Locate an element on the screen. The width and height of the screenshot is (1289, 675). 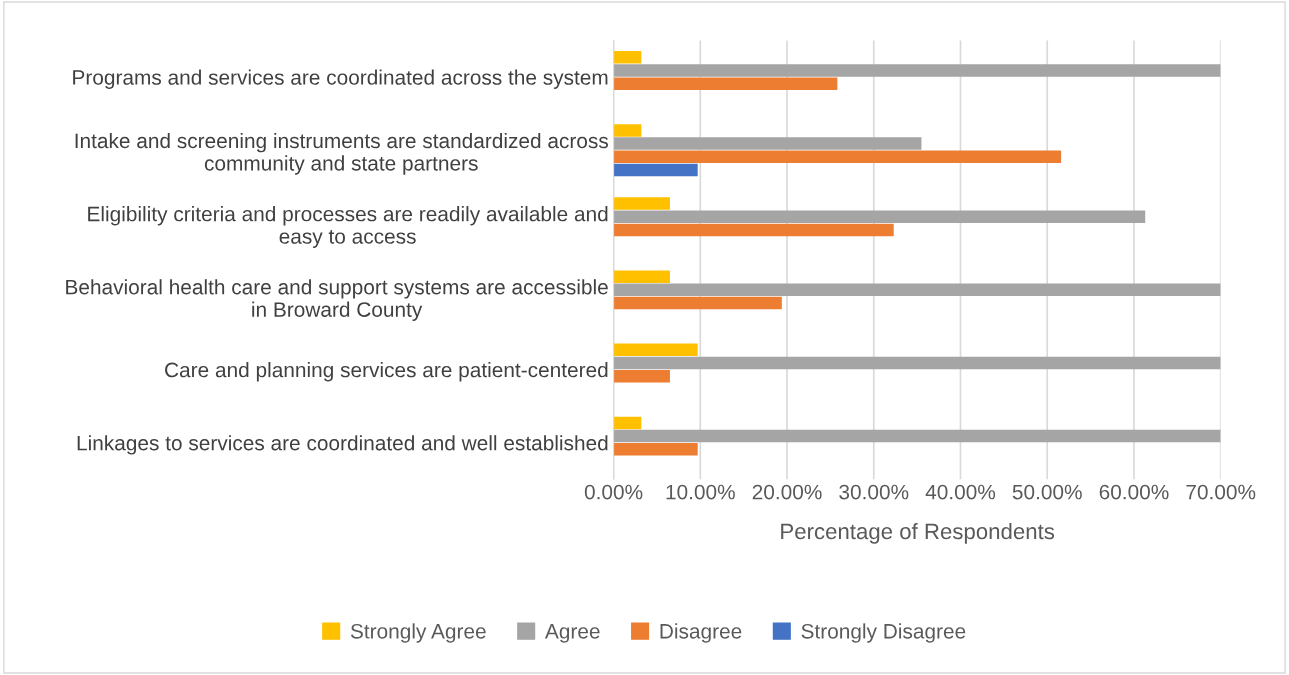
x-tick-label: 60.00% is located at coordinates (1134, 492).